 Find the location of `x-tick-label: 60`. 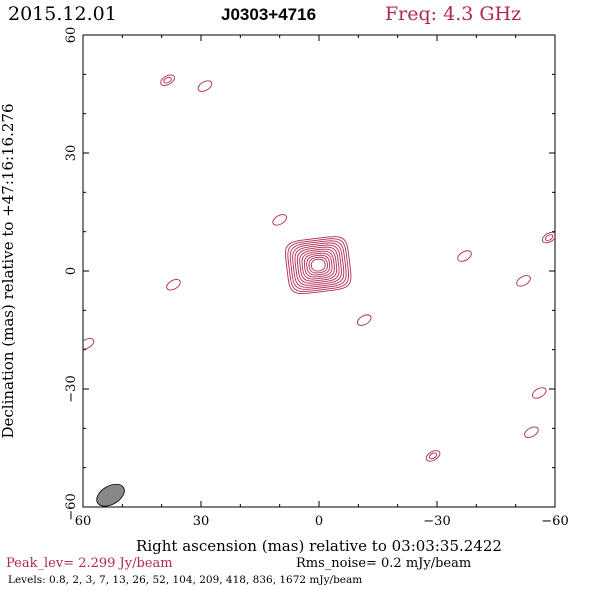

x-tick-label: 60 is located at coordinates (83, 521).